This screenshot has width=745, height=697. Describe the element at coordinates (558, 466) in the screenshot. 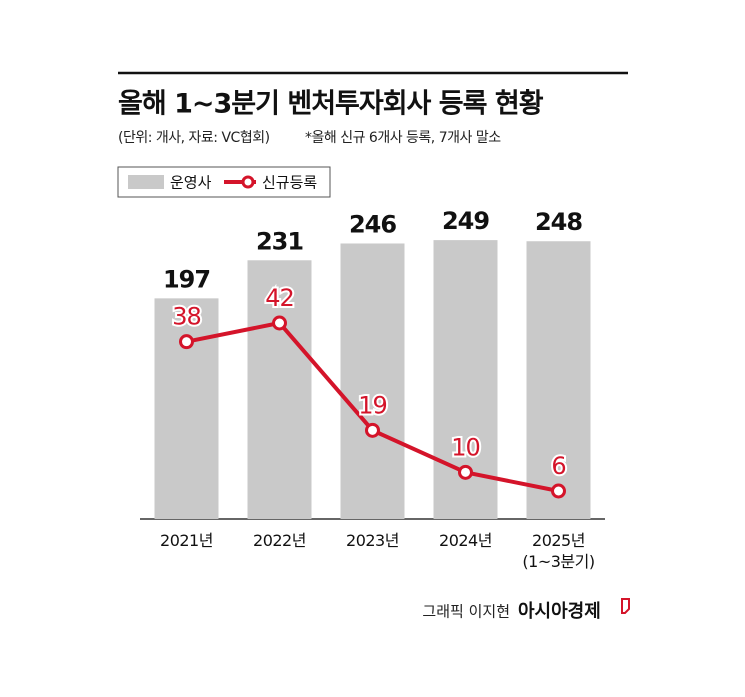

I see `point-value-label: 6` at that location.